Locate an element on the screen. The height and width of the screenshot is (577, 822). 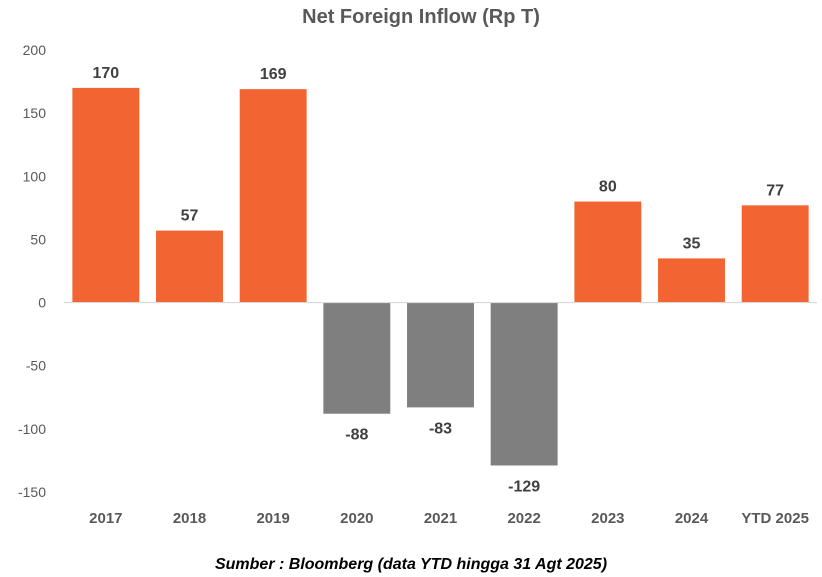
data-label: 35 is located at coordinates (692, 243).